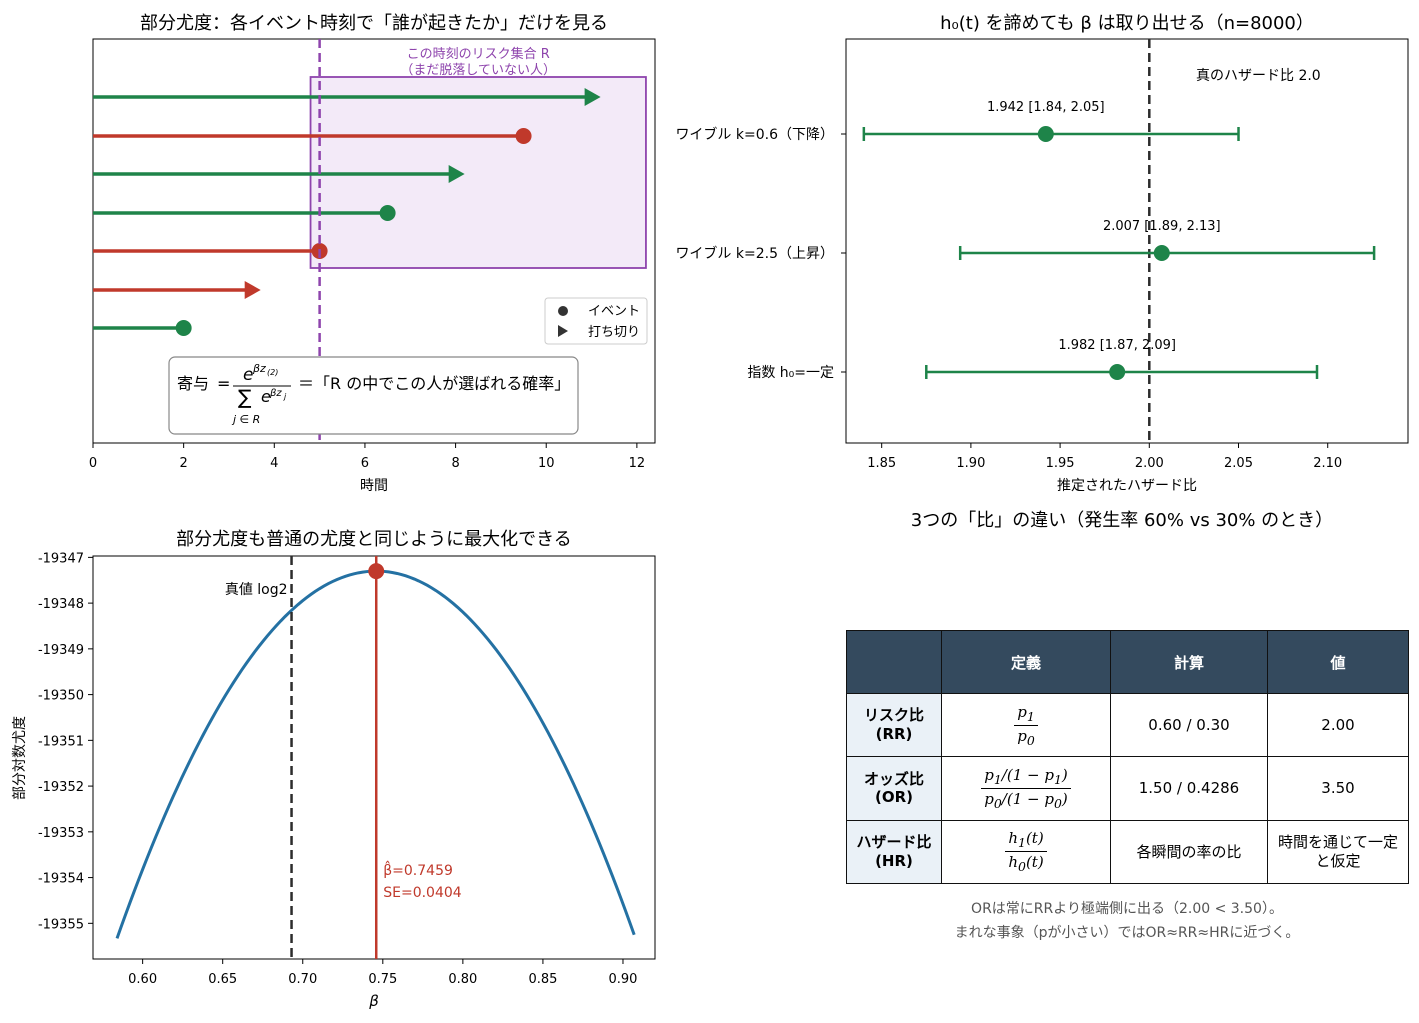 The image size is (1419, 1023). I want to click on y-tick-label: -19347, so click(61, 558).